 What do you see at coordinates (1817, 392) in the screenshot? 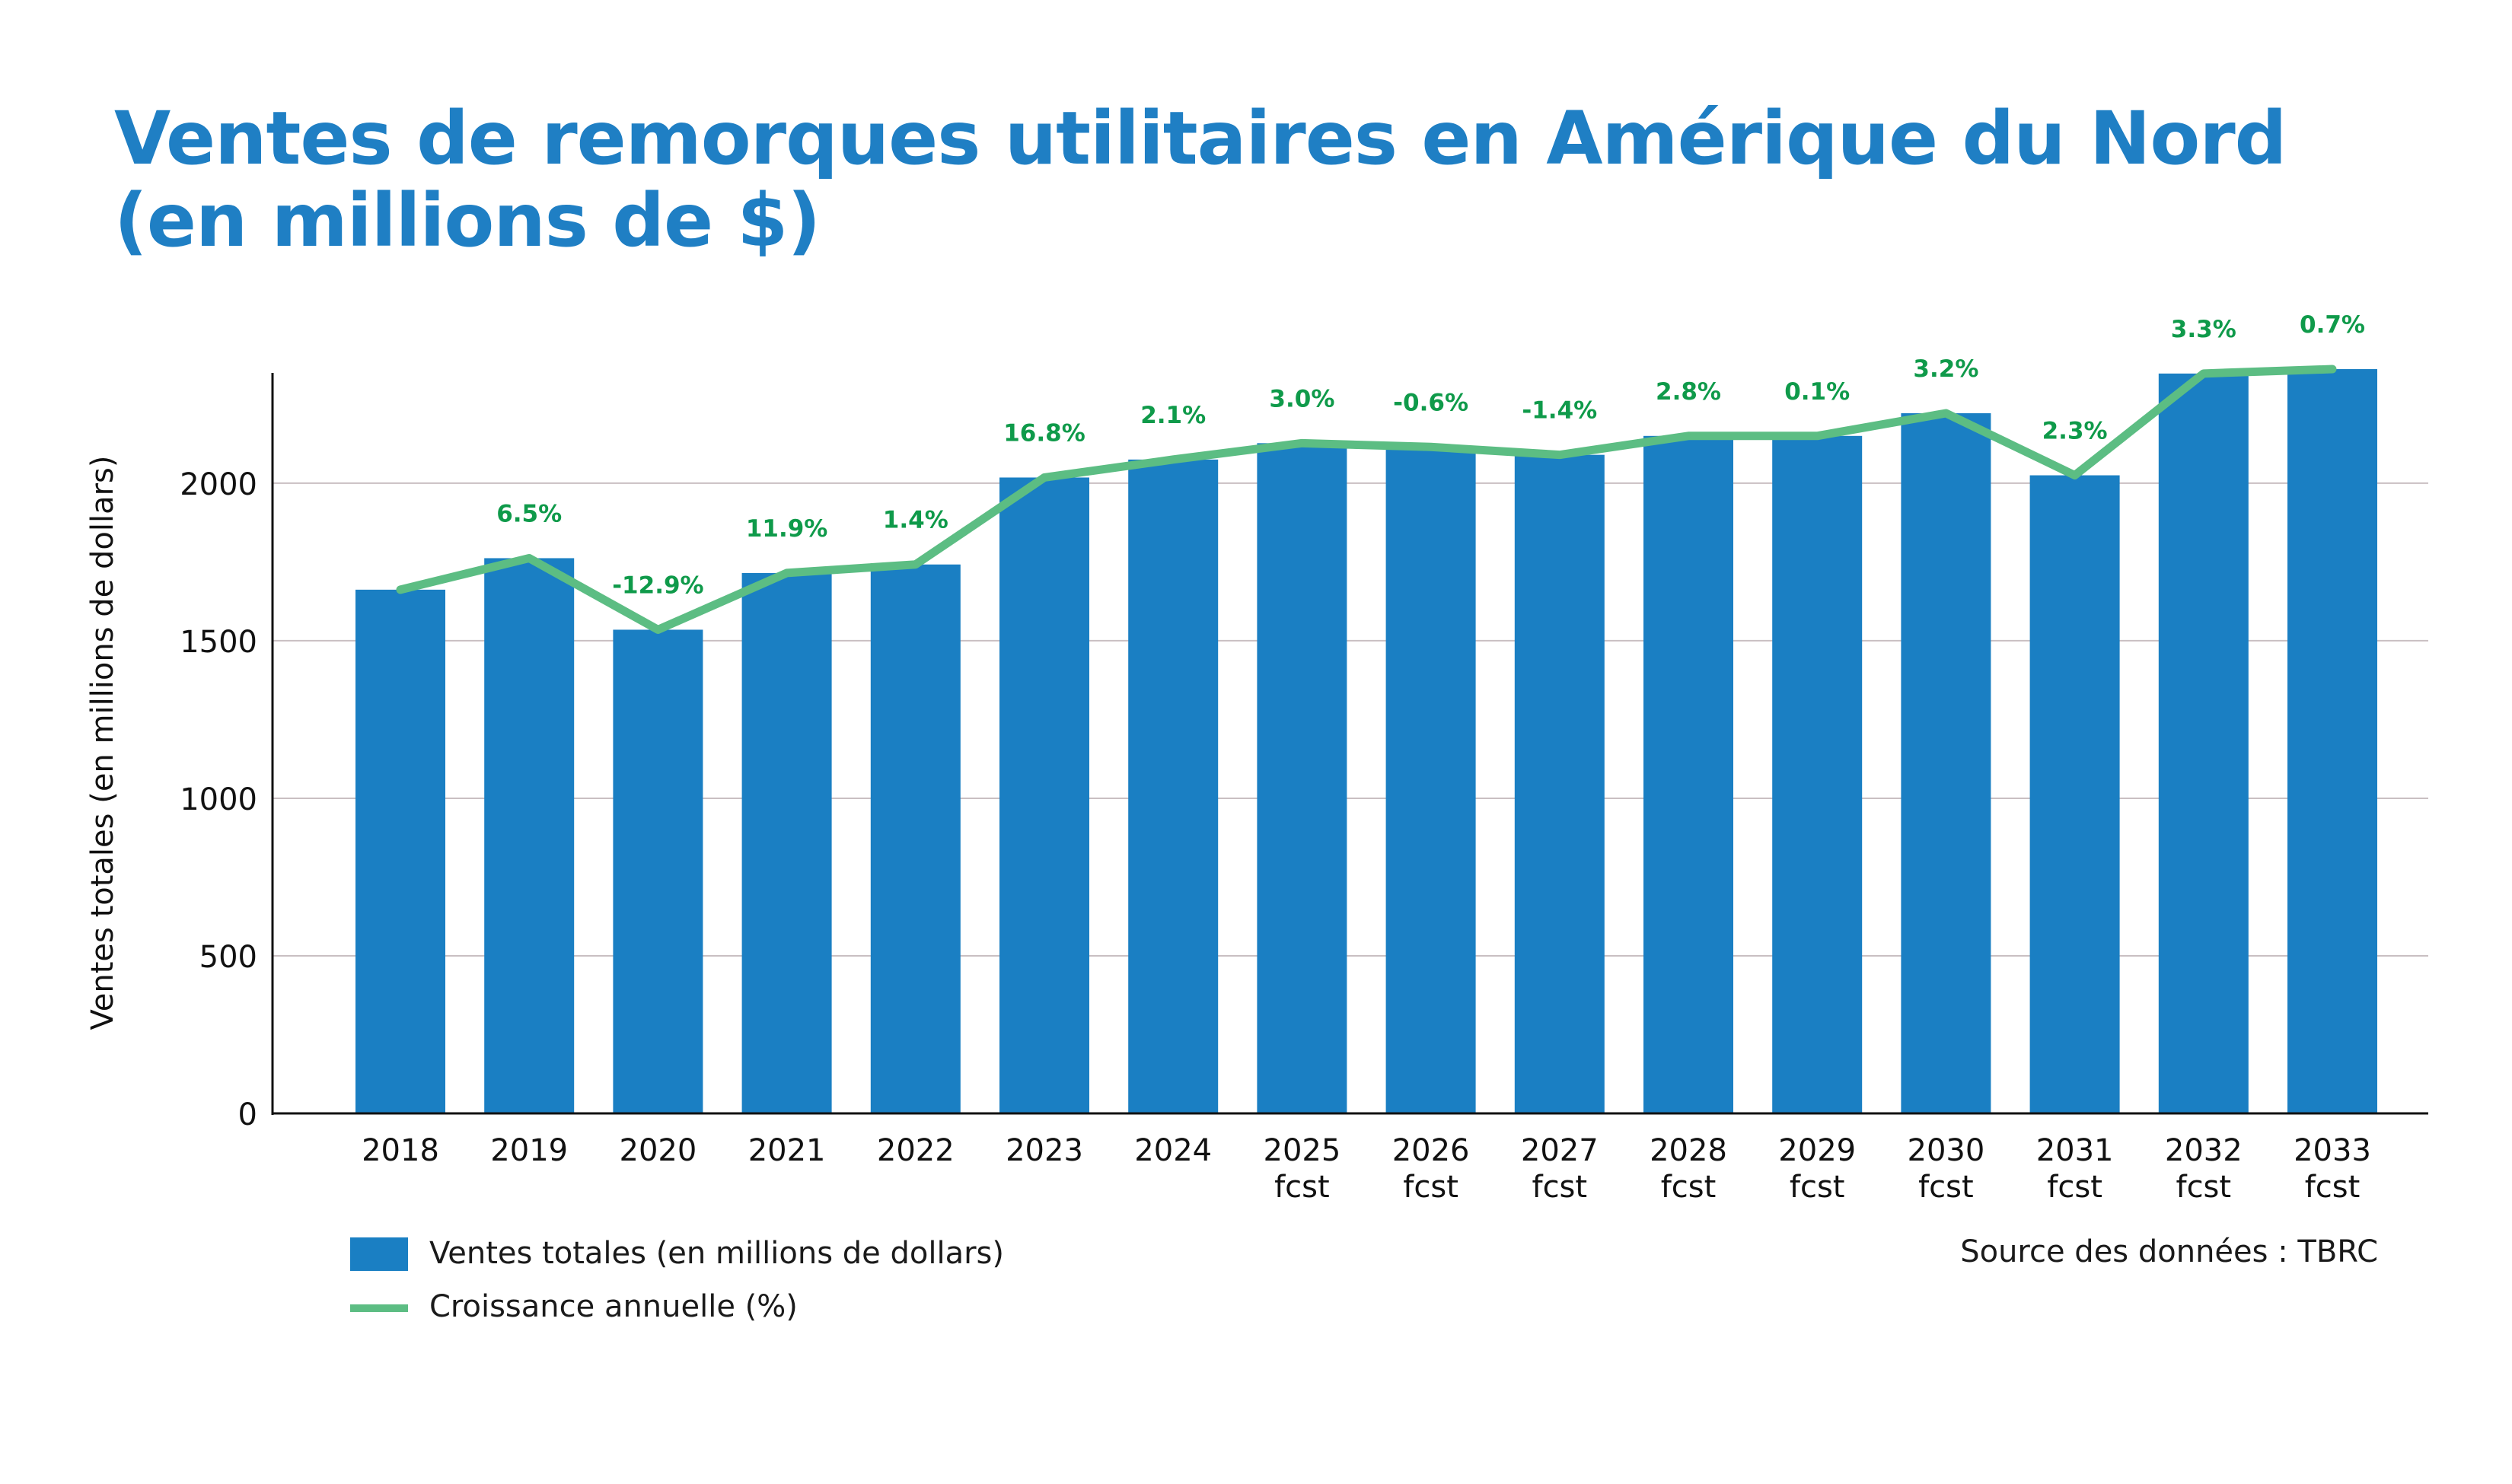
I see `growth-data-label: 0.1%` at bounding box center [1817, 392].